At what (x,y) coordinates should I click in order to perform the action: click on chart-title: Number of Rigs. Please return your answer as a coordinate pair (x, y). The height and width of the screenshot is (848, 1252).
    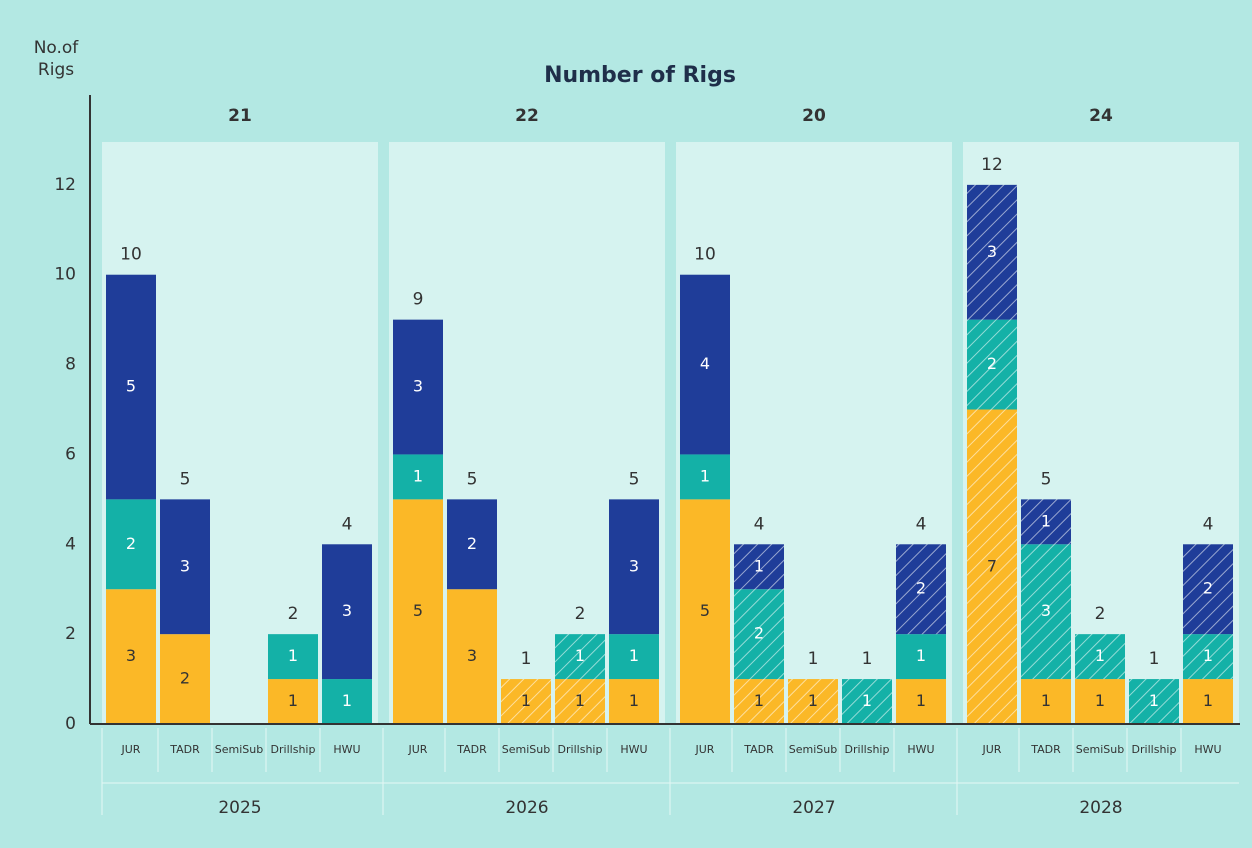
    Looking at the image, I should click on (640, 75).